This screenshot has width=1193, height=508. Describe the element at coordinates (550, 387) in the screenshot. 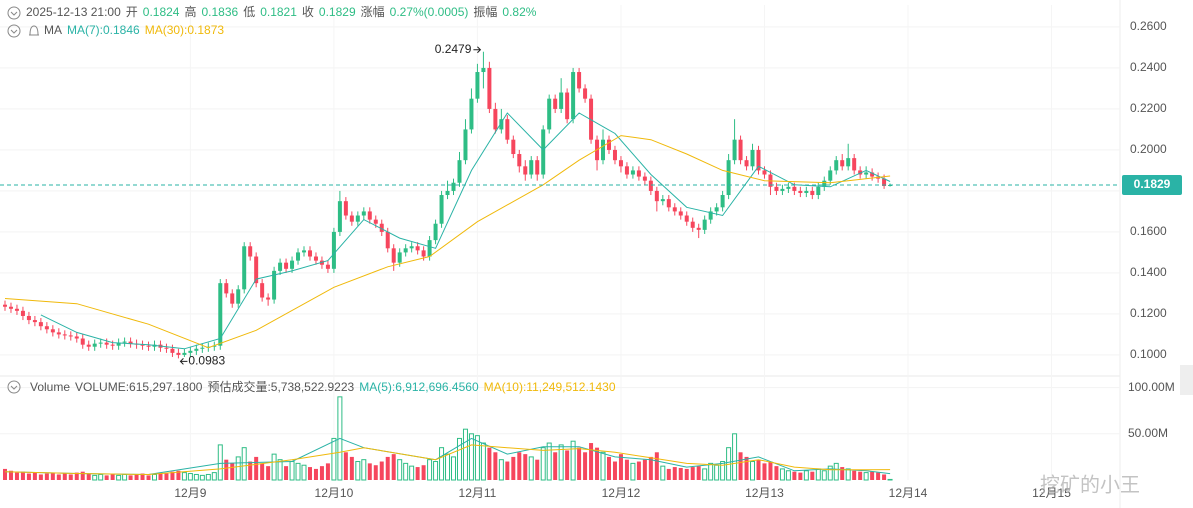

I see `legend-item: MA(10):11,249,512.1430` at that location.